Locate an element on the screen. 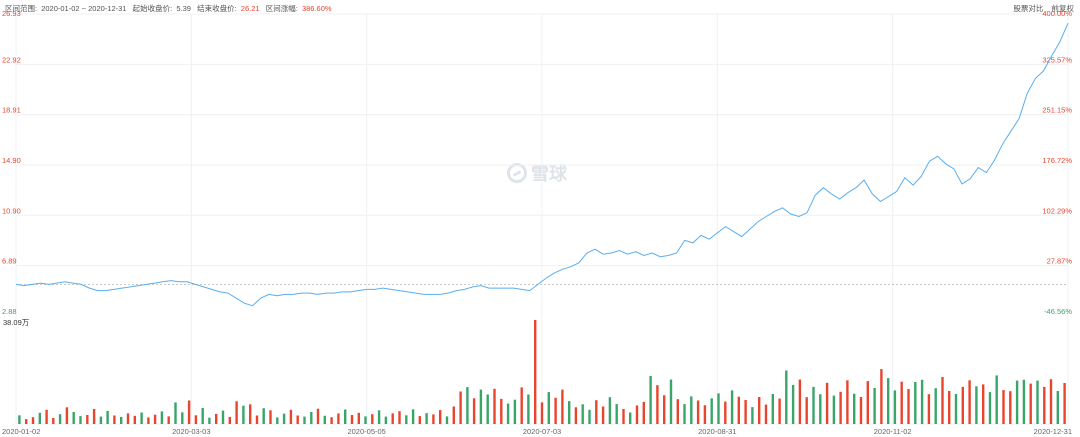 This screenshot has width=1080, height=437. y-tick-left: 2.88 is located at coordinates (9, 311).